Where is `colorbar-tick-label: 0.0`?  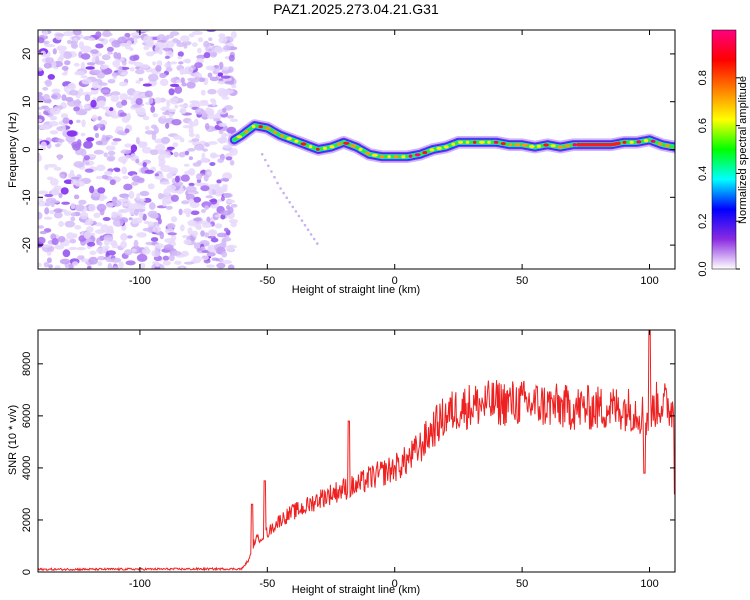 colorbar-tick-label: 0.0 is located at coordinates (703, 268).